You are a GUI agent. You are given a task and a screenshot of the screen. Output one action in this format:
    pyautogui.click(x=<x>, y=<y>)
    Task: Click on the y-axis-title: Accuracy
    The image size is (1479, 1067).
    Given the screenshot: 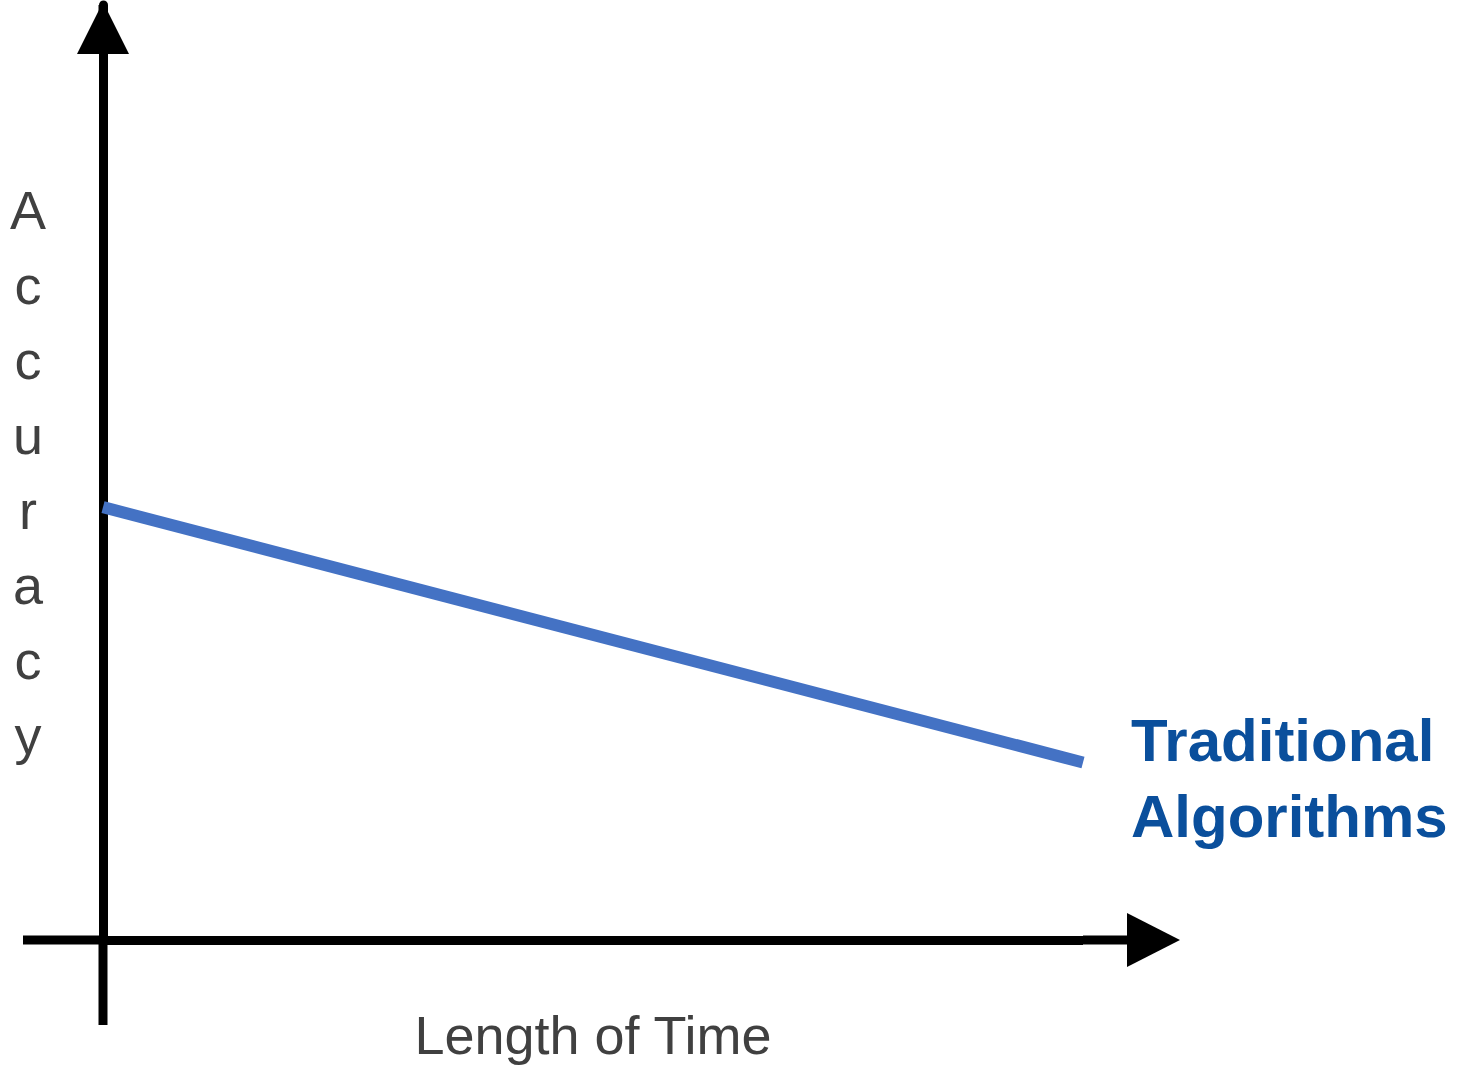 What is the action you would take?
    pyautogui.click(x=28, y=472)
    